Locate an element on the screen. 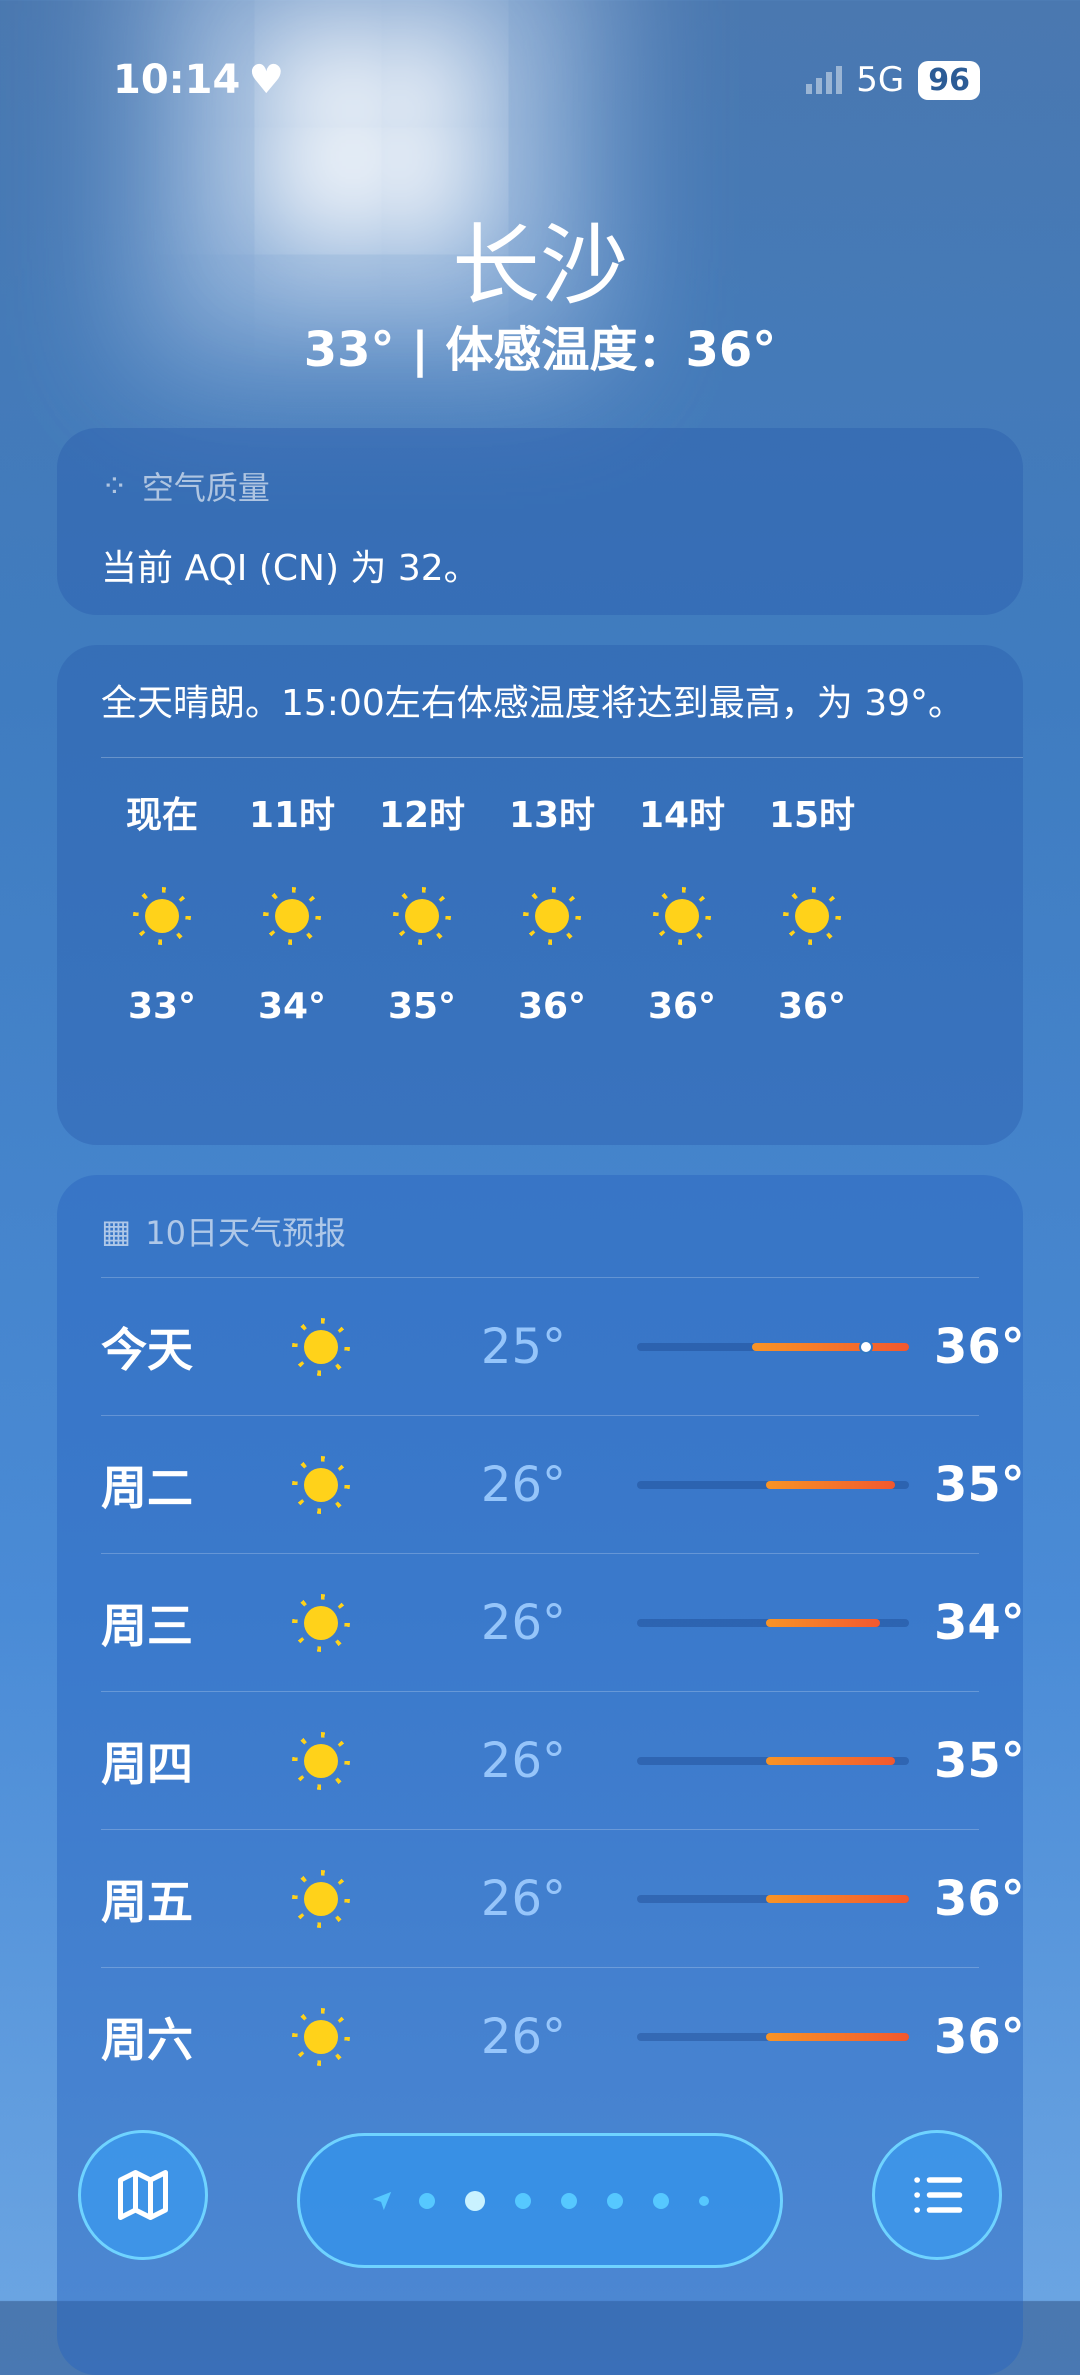 The width and height of the screenshot is (1080, 2375). day-row: 周五 26° 36° is located at coordinates (563, 1898).